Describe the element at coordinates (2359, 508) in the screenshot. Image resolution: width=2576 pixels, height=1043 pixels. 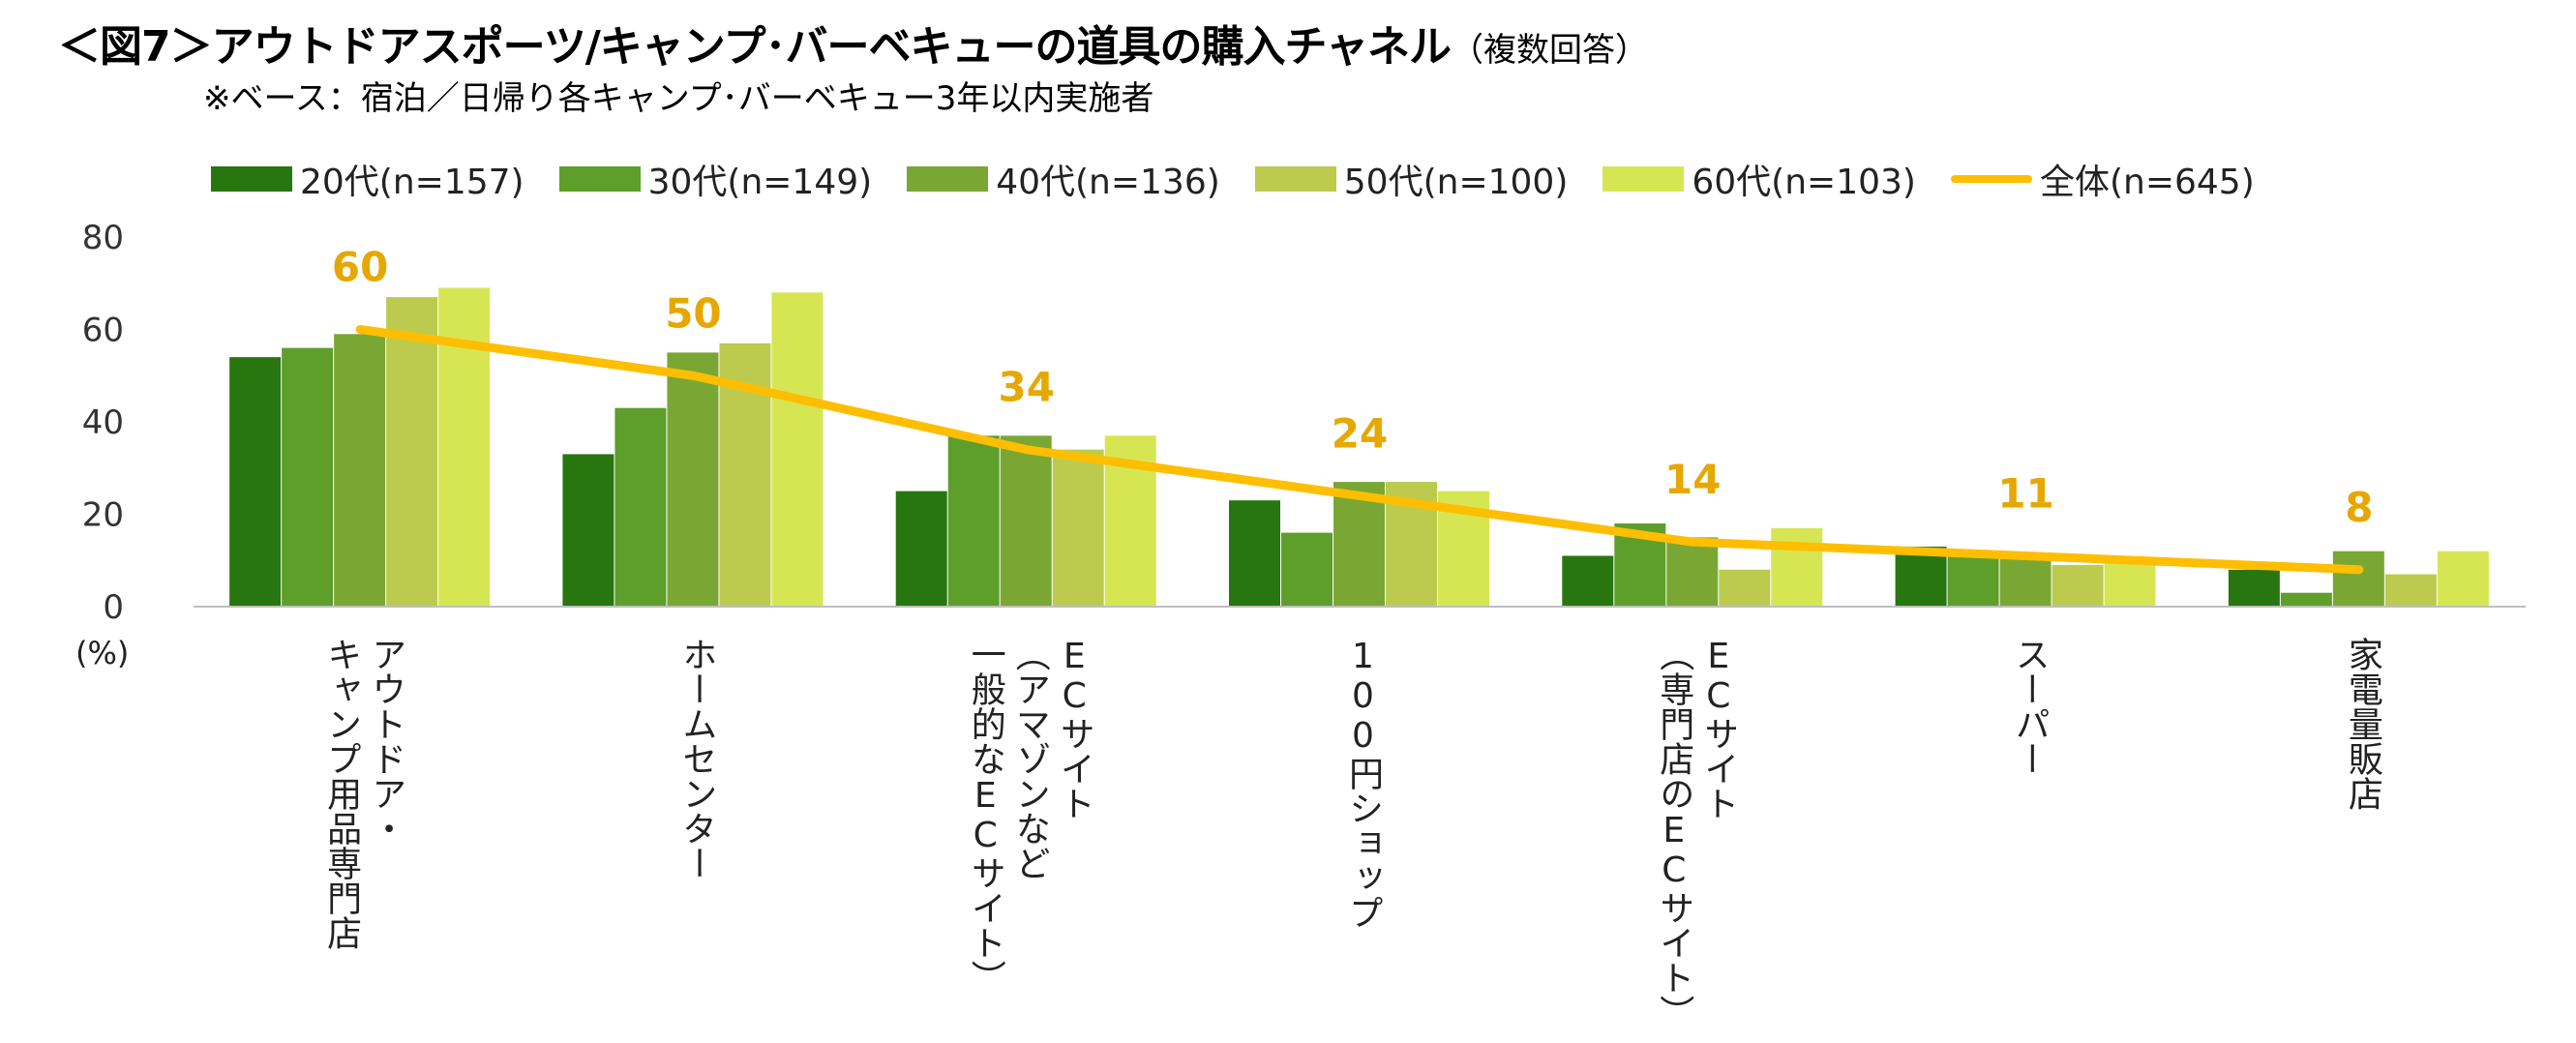
I see `total-data-label-cat7: 8` at that location.